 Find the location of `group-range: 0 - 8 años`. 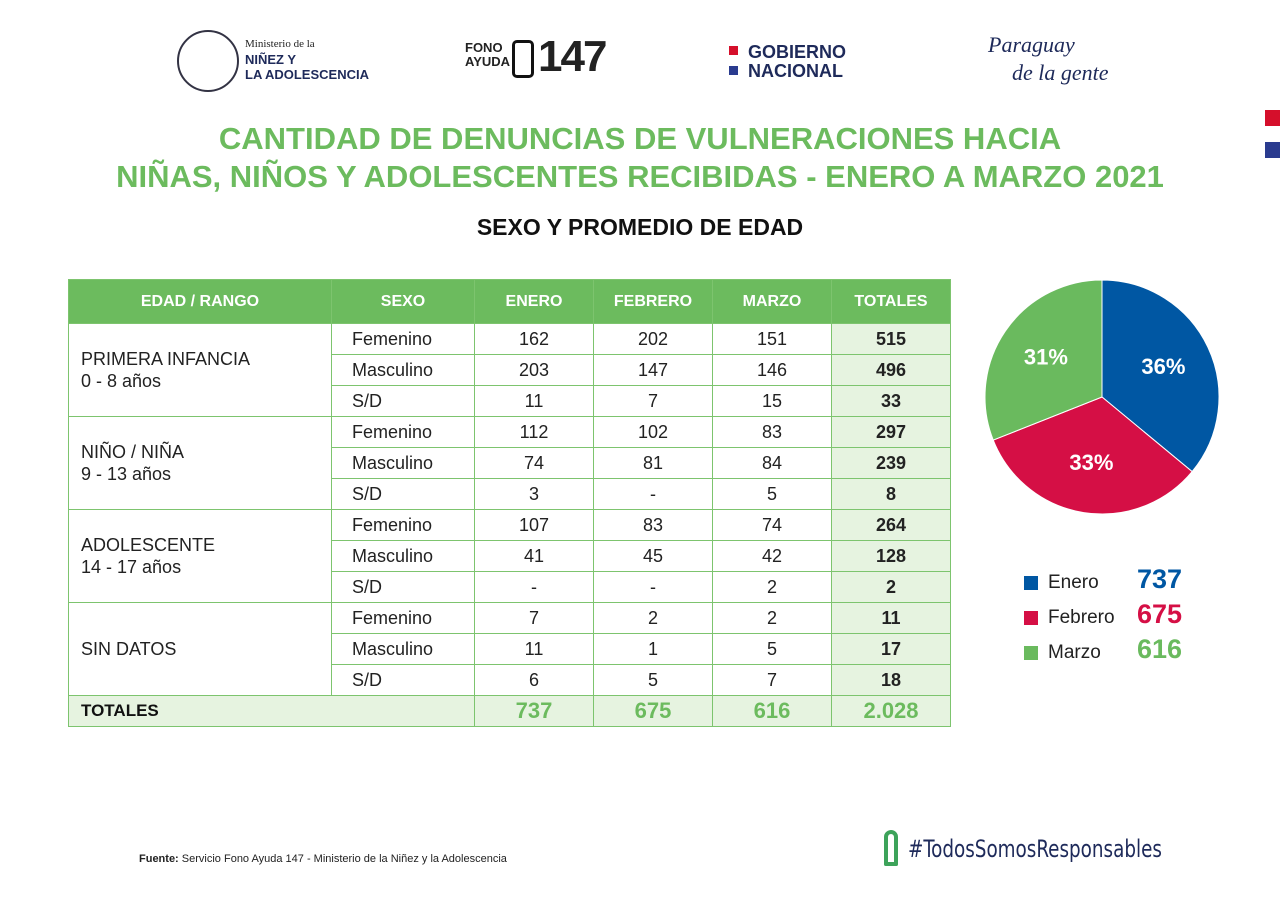

group-range: 0 - 8 años is located at coordinates (121, 381).